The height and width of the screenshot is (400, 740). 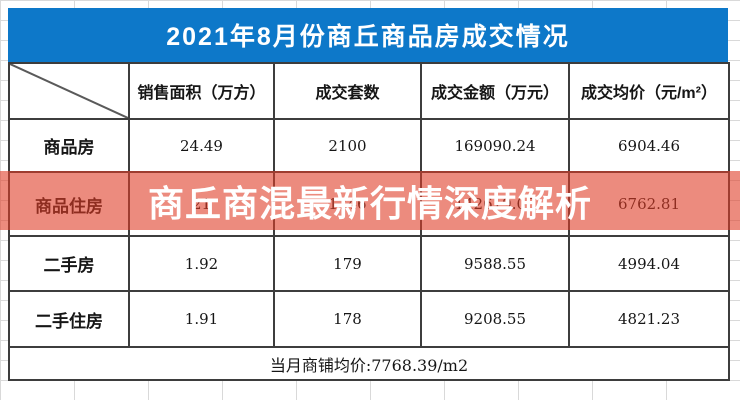 I want to click on table-cell: 169090.24, so click(x=495, y=145).